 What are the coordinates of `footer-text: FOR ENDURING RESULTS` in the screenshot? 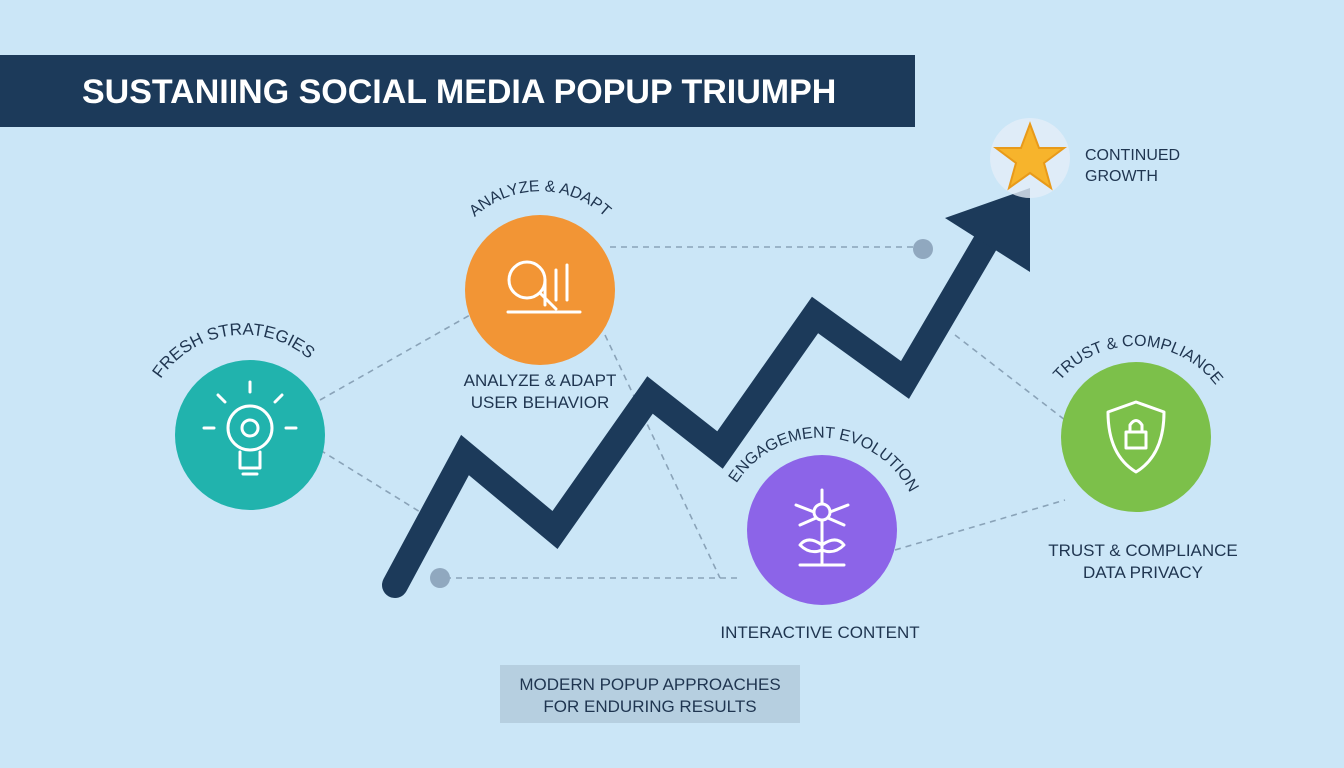 It's located at (649, 706).